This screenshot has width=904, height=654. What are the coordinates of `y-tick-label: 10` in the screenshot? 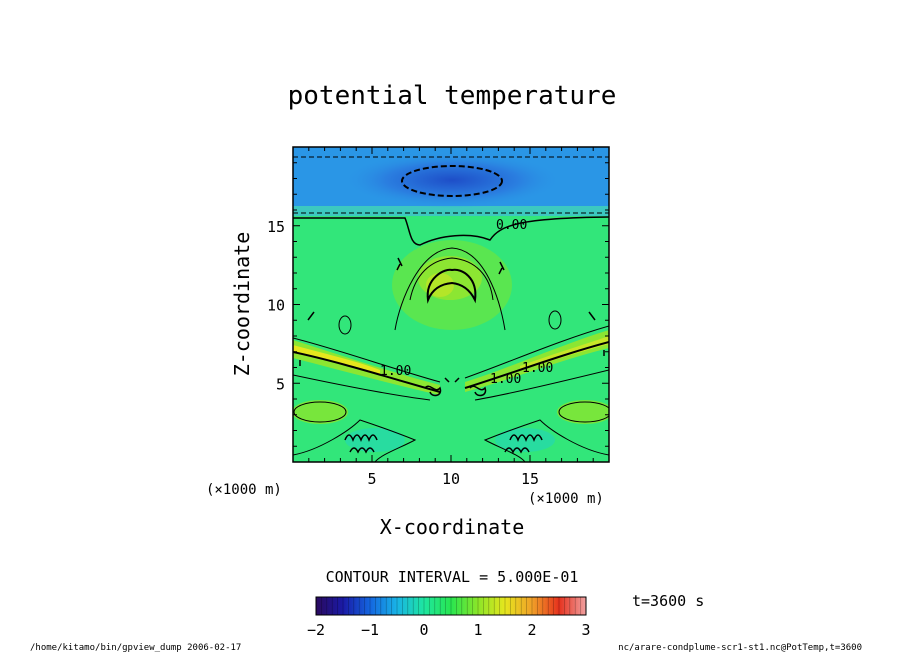 It's located at (276, 306).